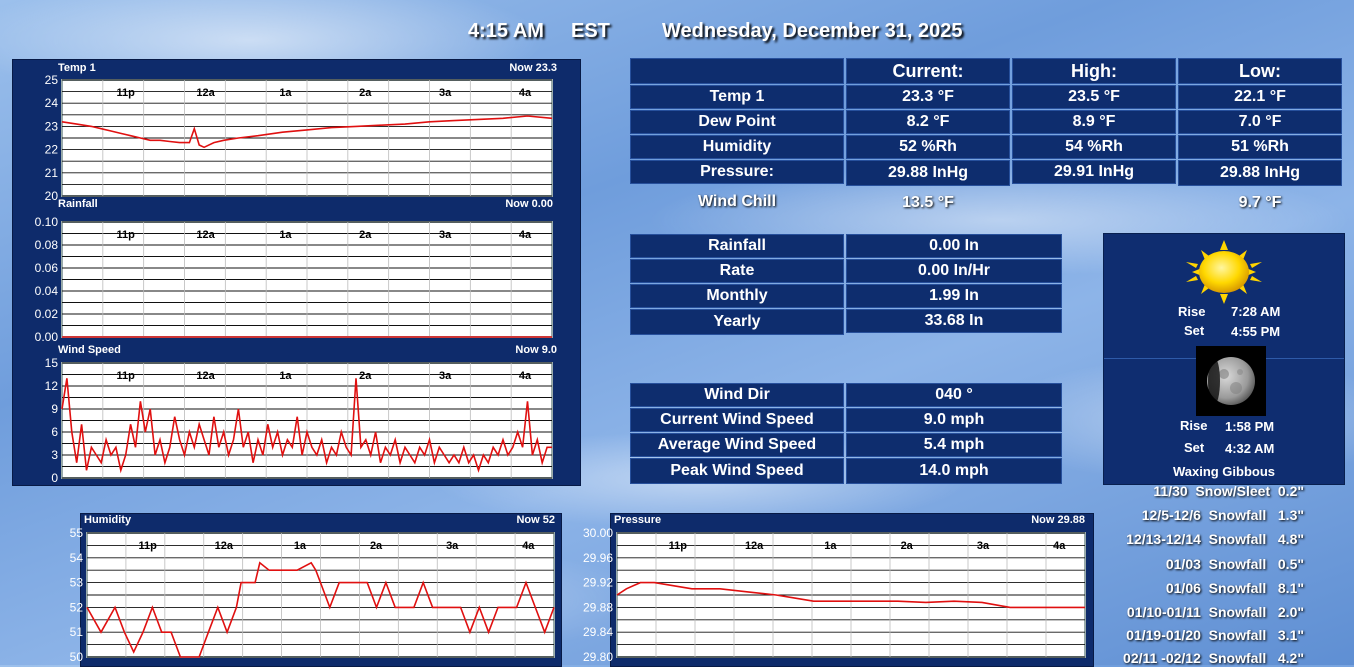 The width and height of the screenshot is (1354, 667). Describe the element at coordinates (737, 420) in the screenshot. I see `current-wind-label: Current Wind Speed` at that location.